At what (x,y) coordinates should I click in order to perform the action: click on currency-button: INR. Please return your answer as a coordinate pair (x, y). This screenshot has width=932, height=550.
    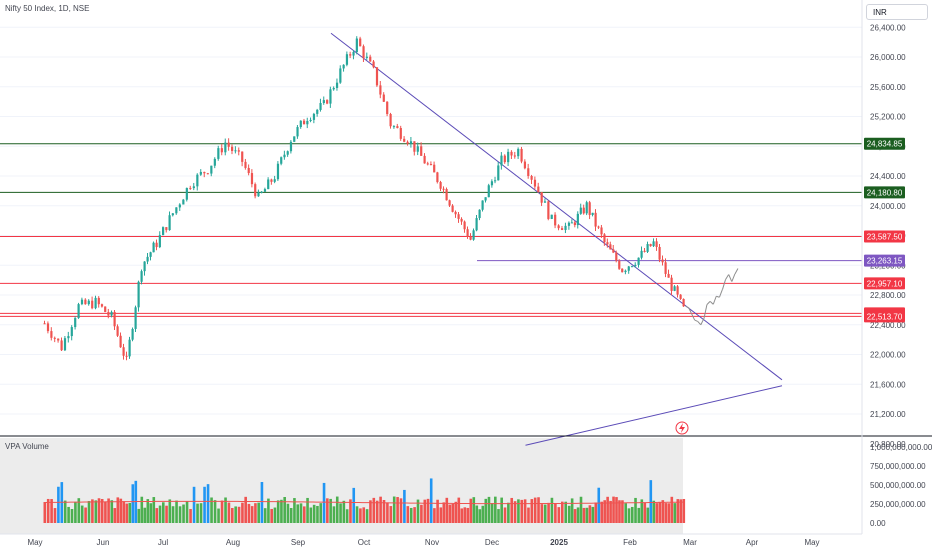
    Looking at the image, I should click on (897, 12).